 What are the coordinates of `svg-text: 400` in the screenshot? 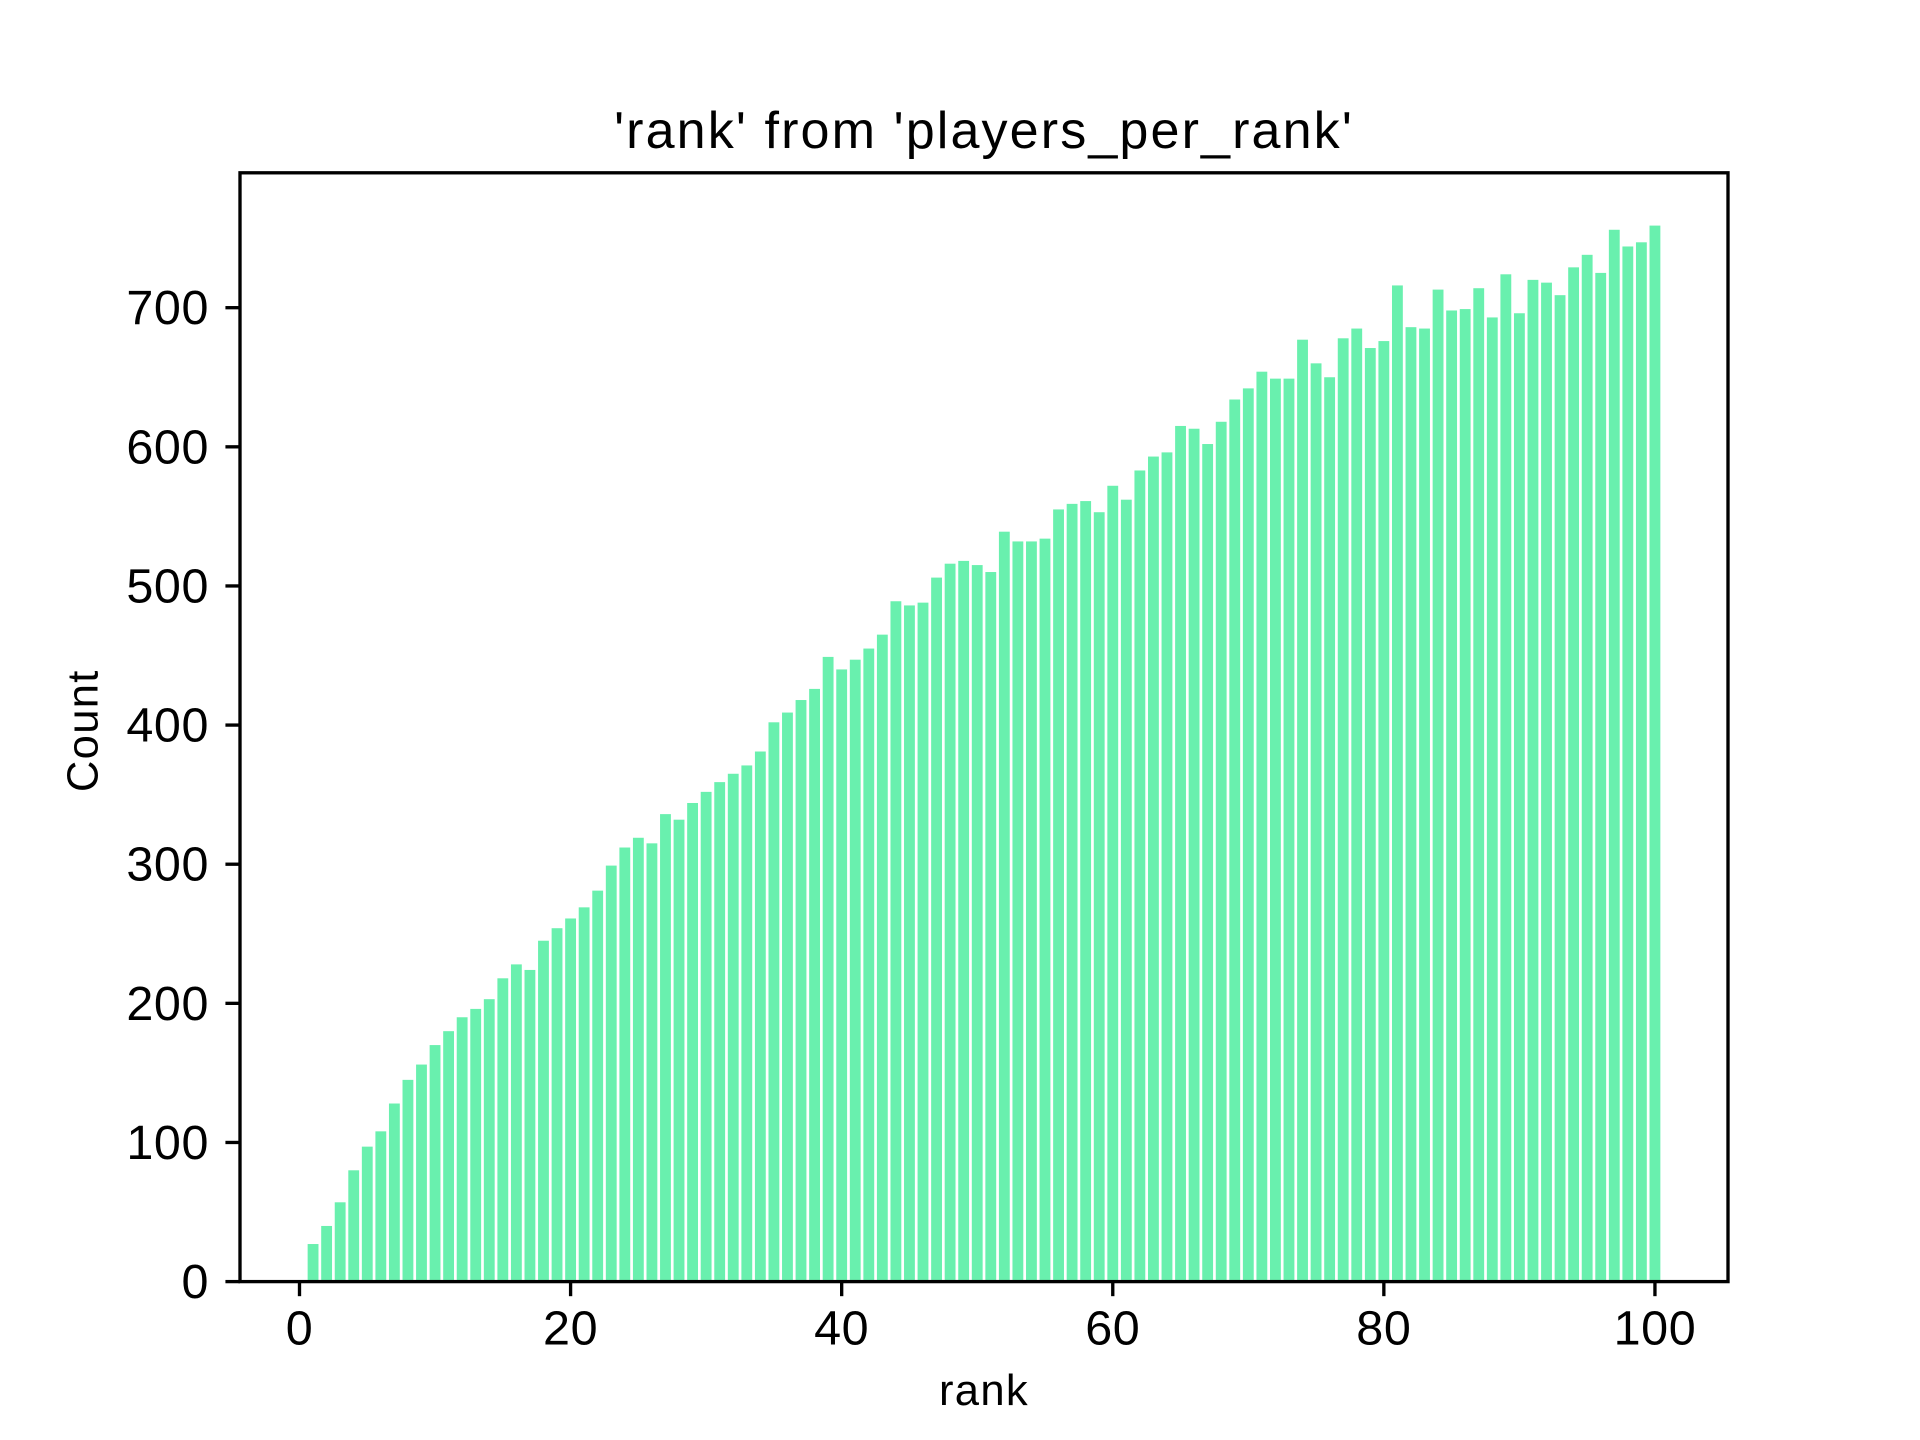 It's located at (167, 726).